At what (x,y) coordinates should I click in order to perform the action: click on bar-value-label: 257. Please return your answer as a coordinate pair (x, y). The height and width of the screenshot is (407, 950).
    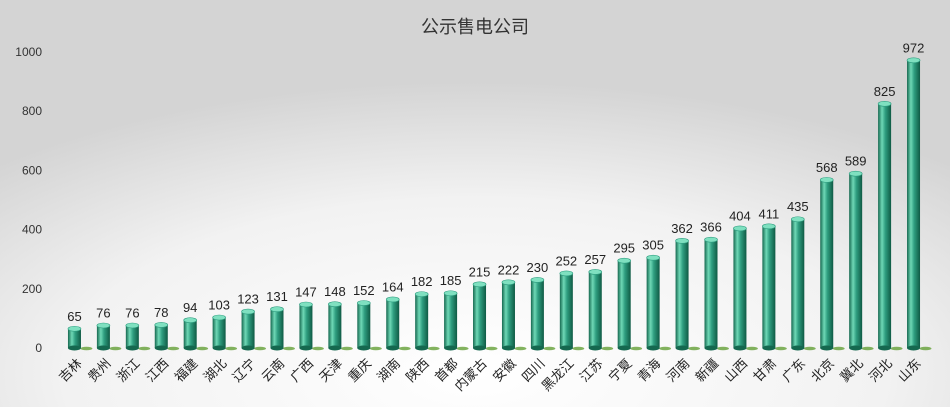
    Looking at the image, I should click on (595, 259).